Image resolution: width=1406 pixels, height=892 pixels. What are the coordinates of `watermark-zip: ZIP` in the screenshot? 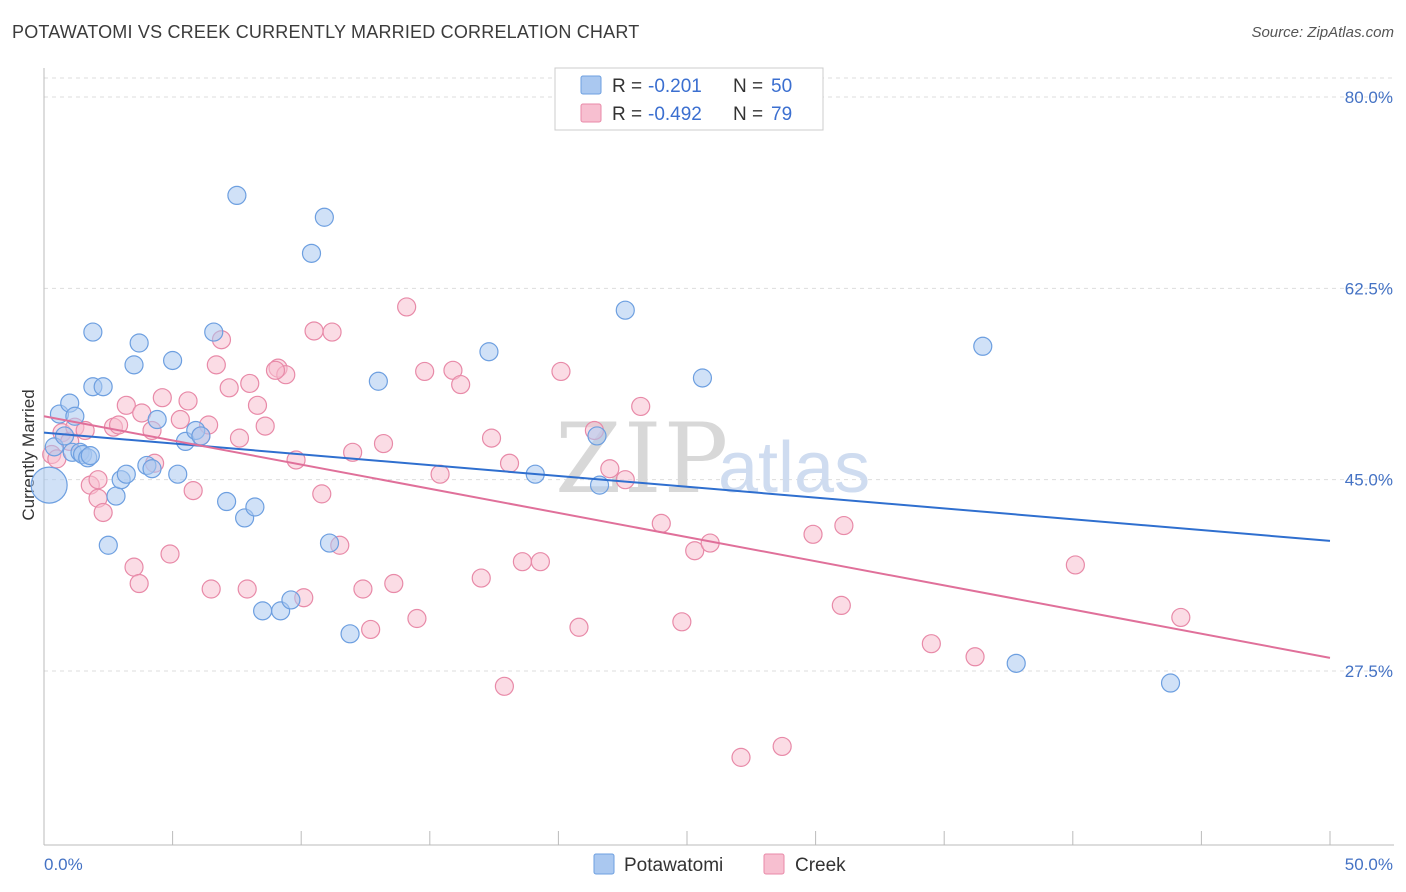 It's located at (642, 459).